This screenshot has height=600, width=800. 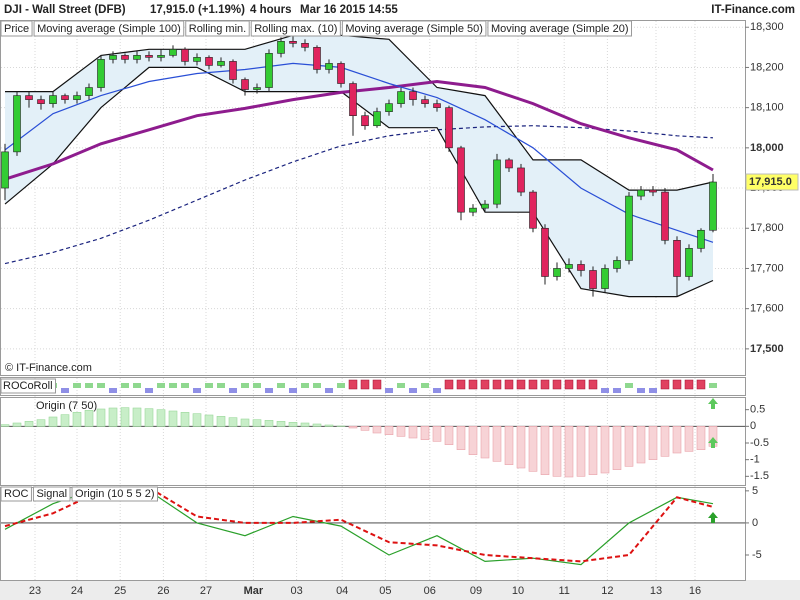 What do you see at coordinates (28, 386) in the screenshot?
I see `panel-label: ROCoRoll` at bounding box center [28, 386].